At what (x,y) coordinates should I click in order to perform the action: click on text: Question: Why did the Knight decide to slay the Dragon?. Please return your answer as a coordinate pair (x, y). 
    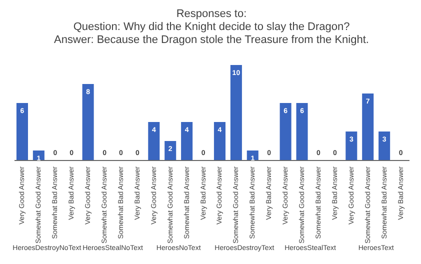
    Looking at the image, I should click on (211, 27).